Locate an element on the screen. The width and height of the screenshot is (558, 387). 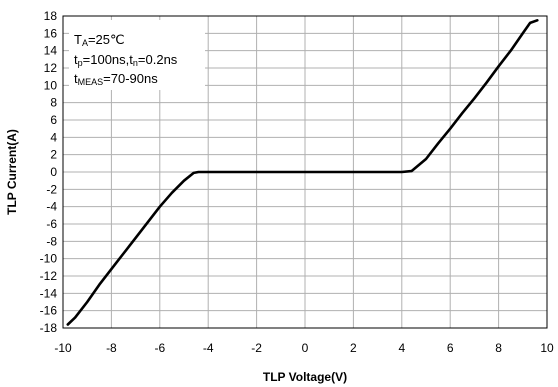
y-tick-label: 2 is located at coordinates (53, 155).